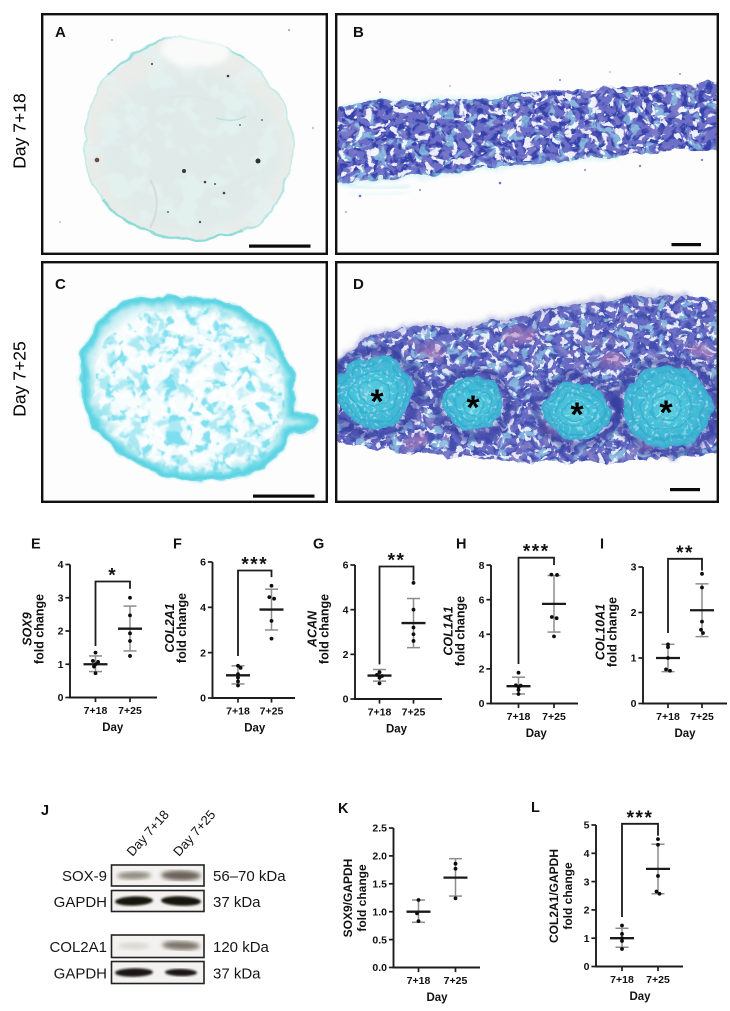  I want to click on svg-text: COL2A1/GAPDH, so click(554, 896).